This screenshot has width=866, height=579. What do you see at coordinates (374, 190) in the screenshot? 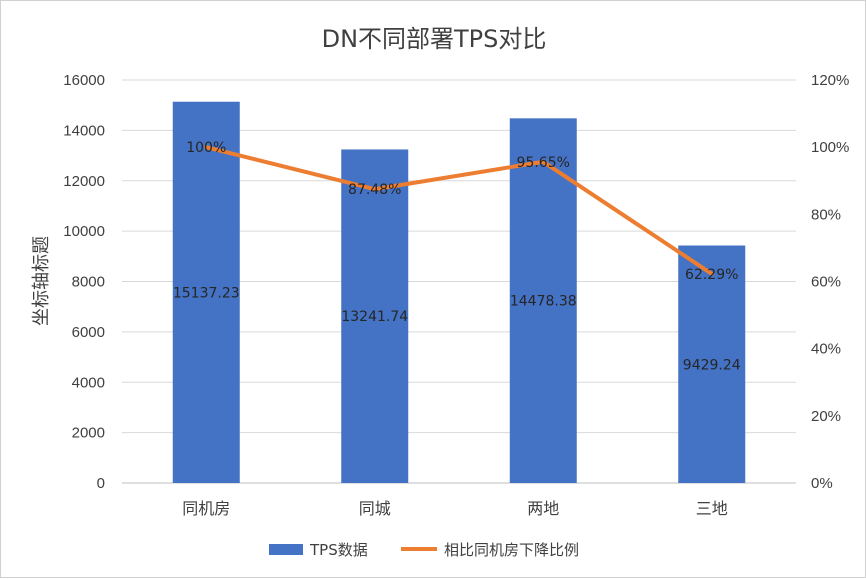
I see `line-value-label: 87.48%` at bounding box center [374, 190].